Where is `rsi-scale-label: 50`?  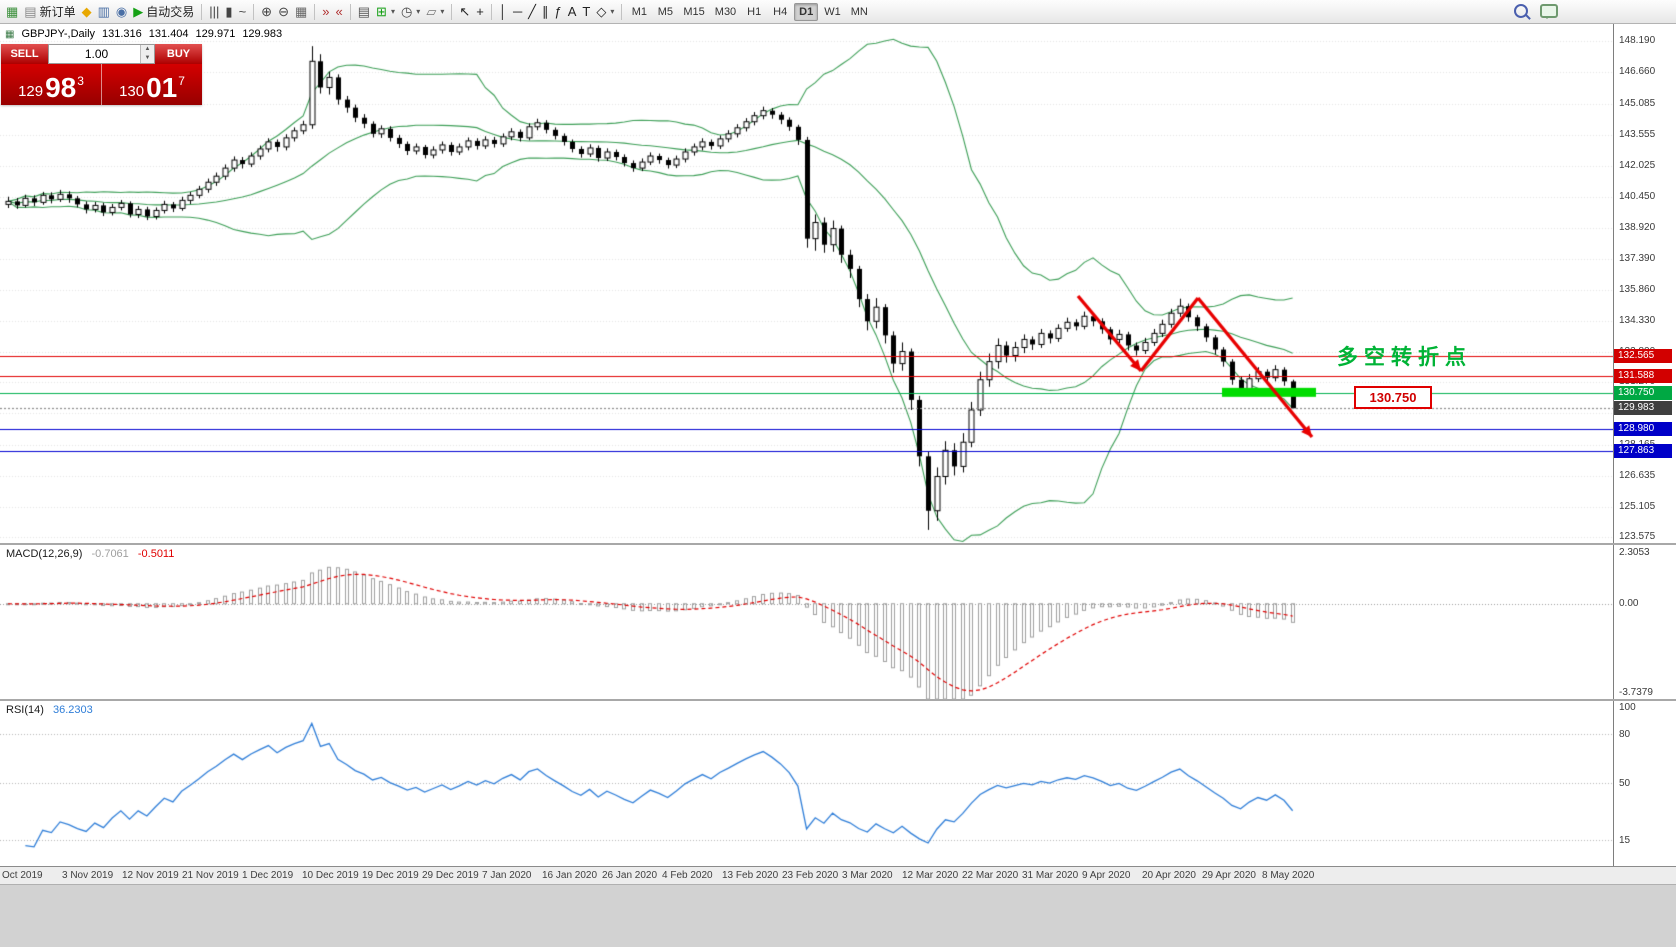
rsi-scale-label: 50 is located at coordinates (1625, 783).